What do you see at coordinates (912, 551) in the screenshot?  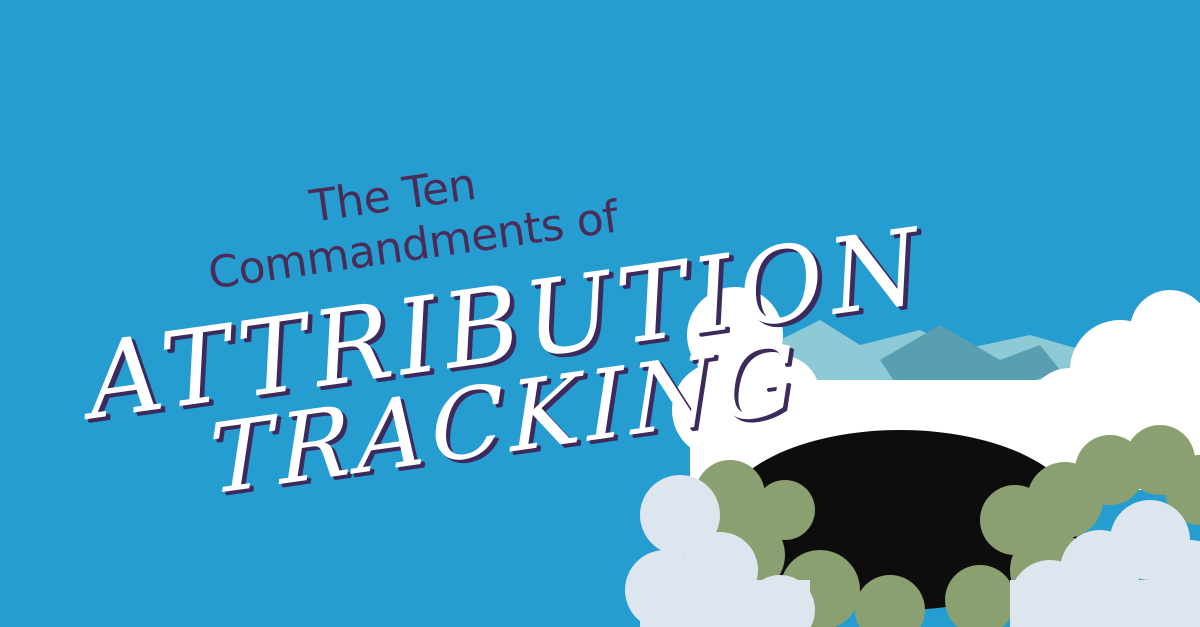 I see `grey-clouds` at bounding box center [912, 551].